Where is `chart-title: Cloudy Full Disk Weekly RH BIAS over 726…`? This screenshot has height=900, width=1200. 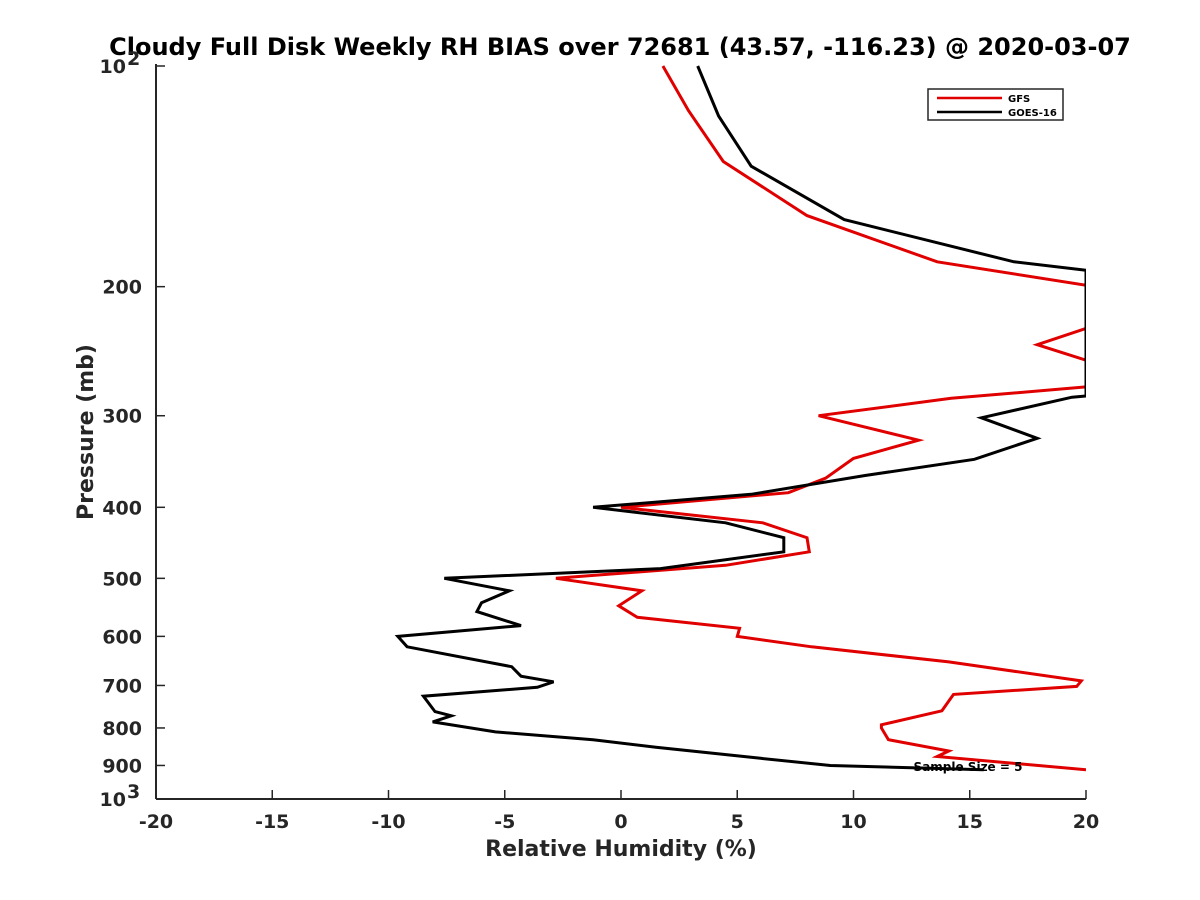 chart-title: Cloudy Full Disk Weekly RH BIAS over 726… is located at coordinates (620, 47).